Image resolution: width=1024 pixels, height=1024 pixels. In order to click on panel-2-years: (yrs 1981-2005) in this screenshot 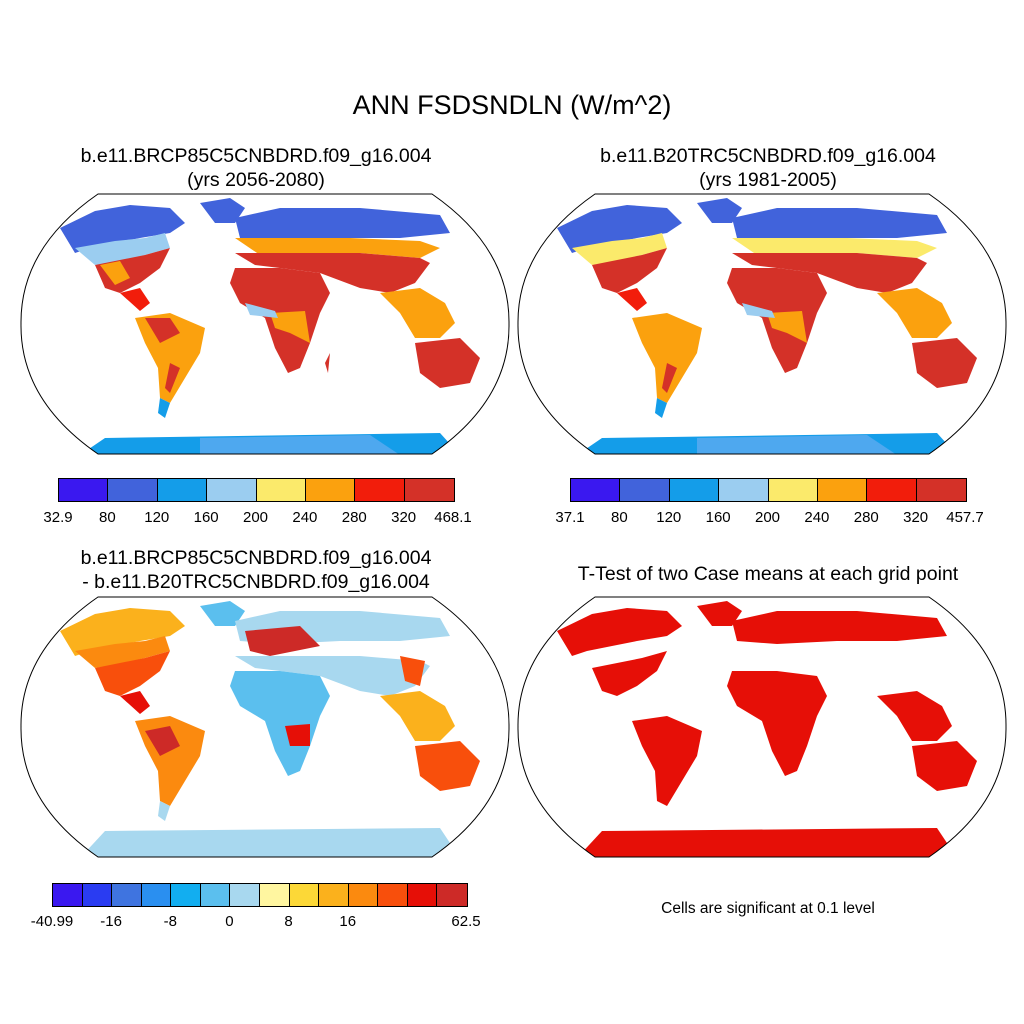, I will do `click(768, 180)`.